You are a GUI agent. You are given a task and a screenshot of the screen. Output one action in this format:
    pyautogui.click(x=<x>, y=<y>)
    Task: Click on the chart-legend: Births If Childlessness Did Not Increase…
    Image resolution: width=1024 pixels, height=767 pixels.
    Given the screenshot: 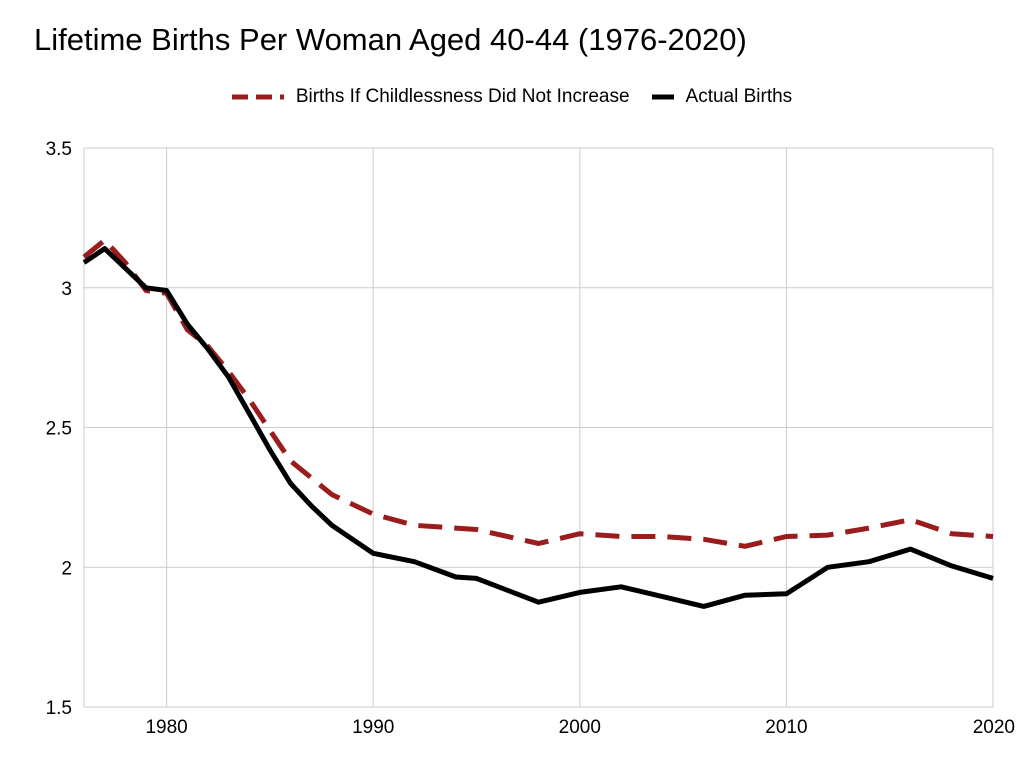 What is the action you would take?
    pyautogui.click(x=512, y=97)
    